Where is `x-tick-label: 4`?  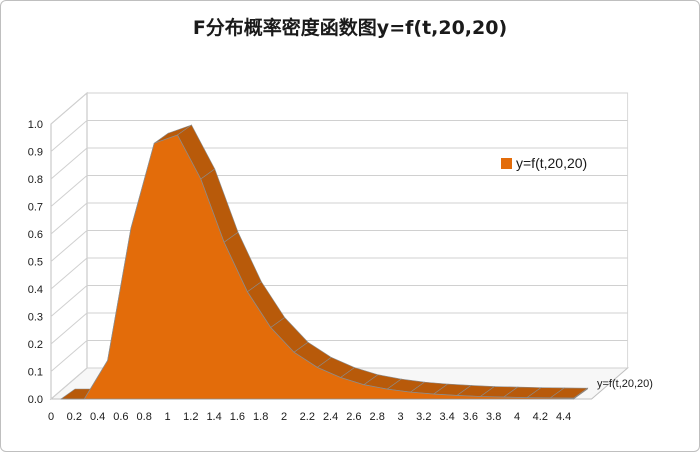
x-tick-label: 4 is located at coordinates (517, 417).